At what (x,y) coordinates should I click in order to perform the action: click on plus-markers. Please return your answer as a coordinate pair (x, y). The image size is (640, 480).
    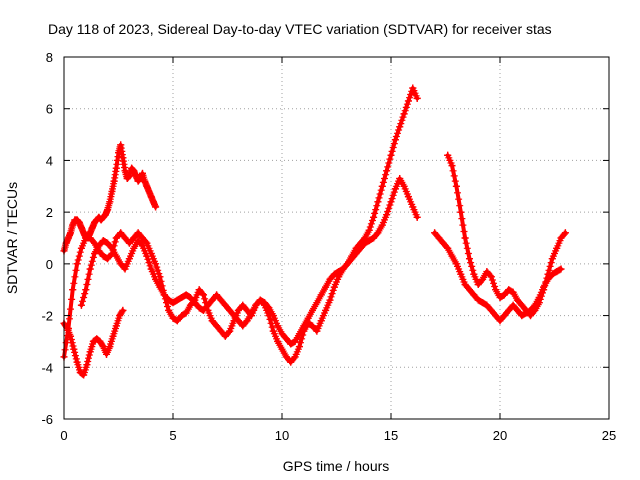
    Looking at the image, I should click on (498, 277).